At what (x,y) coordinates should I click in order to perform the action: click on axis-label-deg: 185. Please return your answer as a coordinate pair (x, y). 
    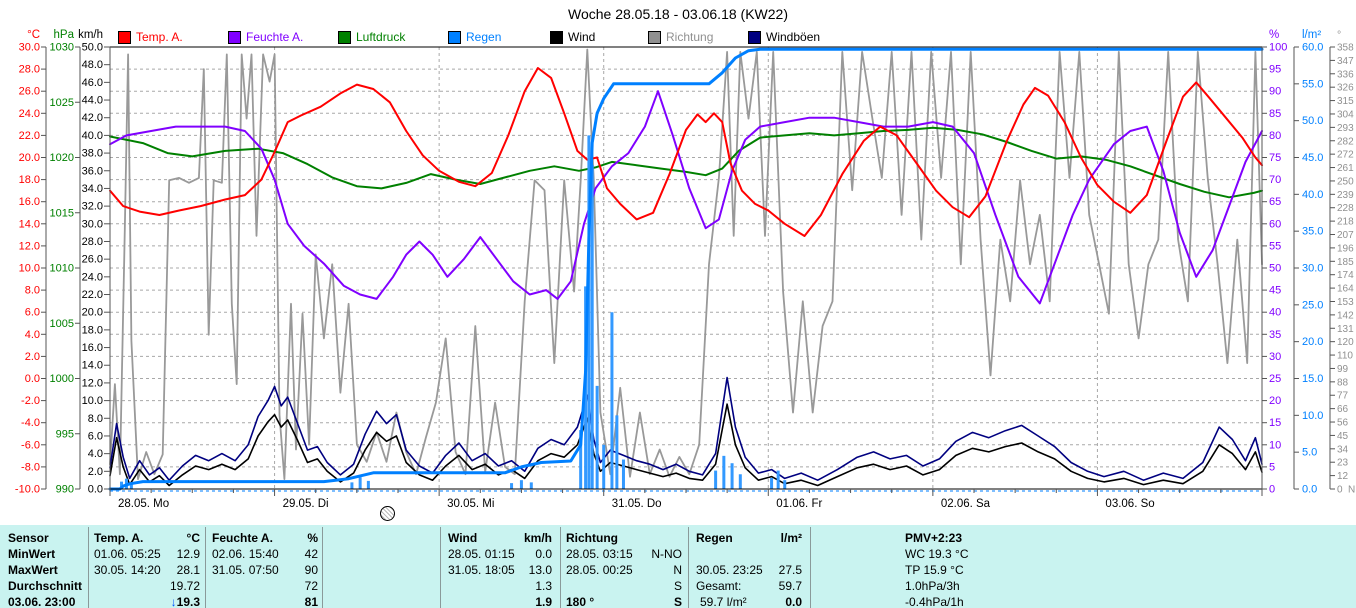
    Looking at the image, I should click on (1345, 262).